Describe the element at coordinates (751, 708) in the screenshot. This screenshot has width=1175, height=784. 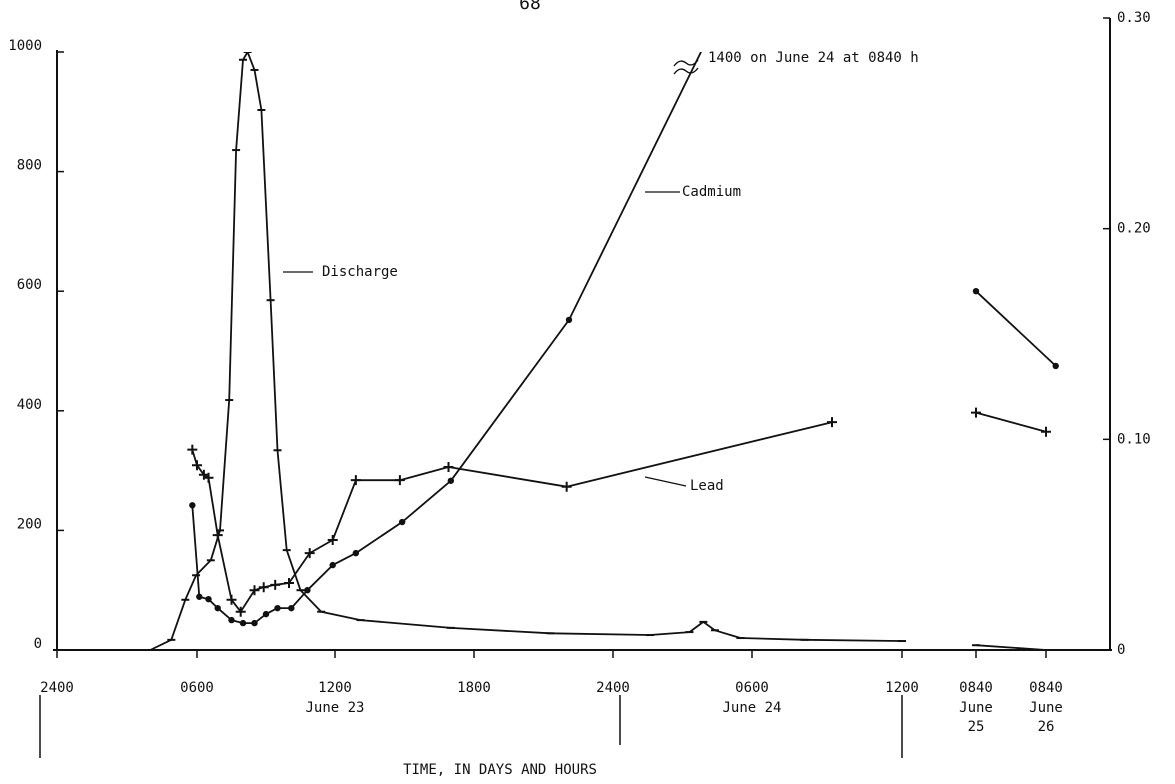
I see `date-label: June 24` at that location.